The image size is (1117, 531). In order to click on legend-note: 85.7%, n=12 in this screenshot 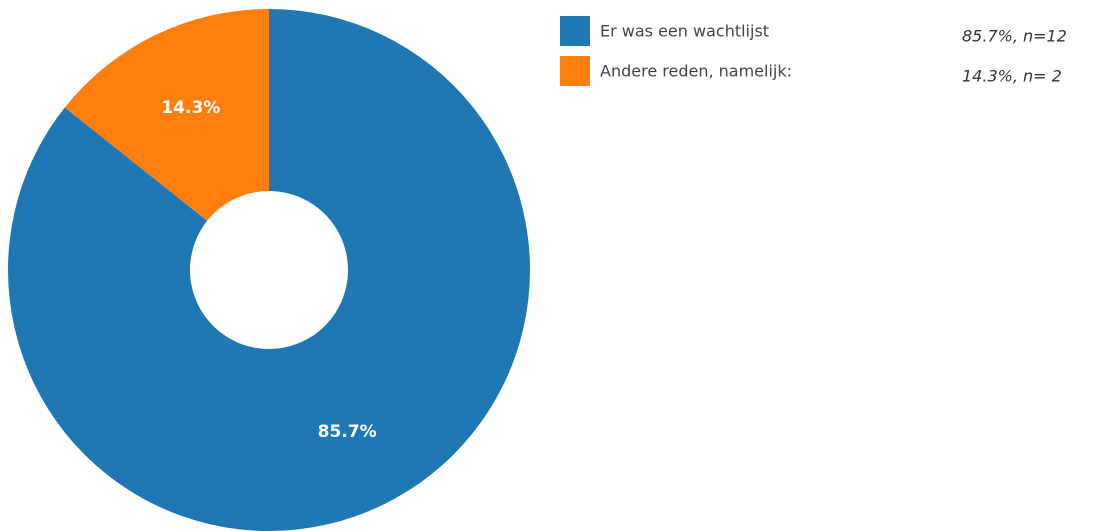, I will do `click(1014, 36)`.